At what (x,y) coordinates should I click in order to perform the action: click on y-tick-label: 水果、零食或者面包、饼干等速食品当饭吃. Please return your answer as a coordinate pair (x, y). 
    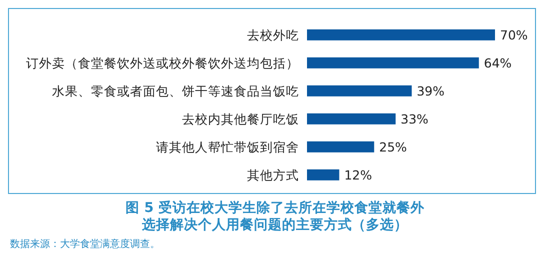
    Looking at the image, I should click on (175, 90).